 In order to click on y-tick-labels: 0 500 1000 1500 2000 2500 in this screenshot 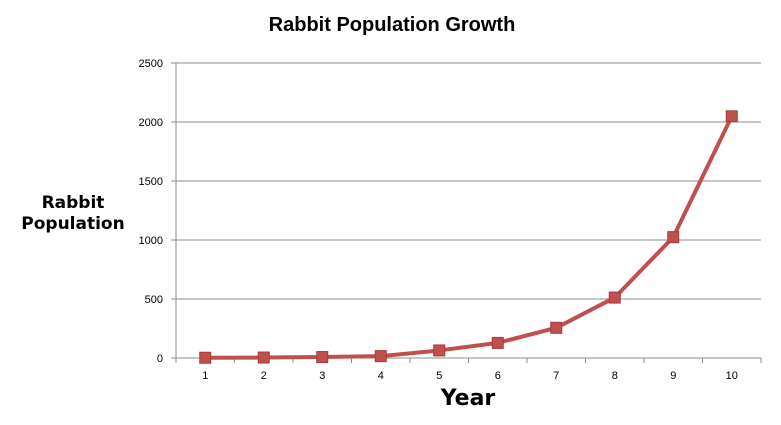, I will do `click(151, 211)`.